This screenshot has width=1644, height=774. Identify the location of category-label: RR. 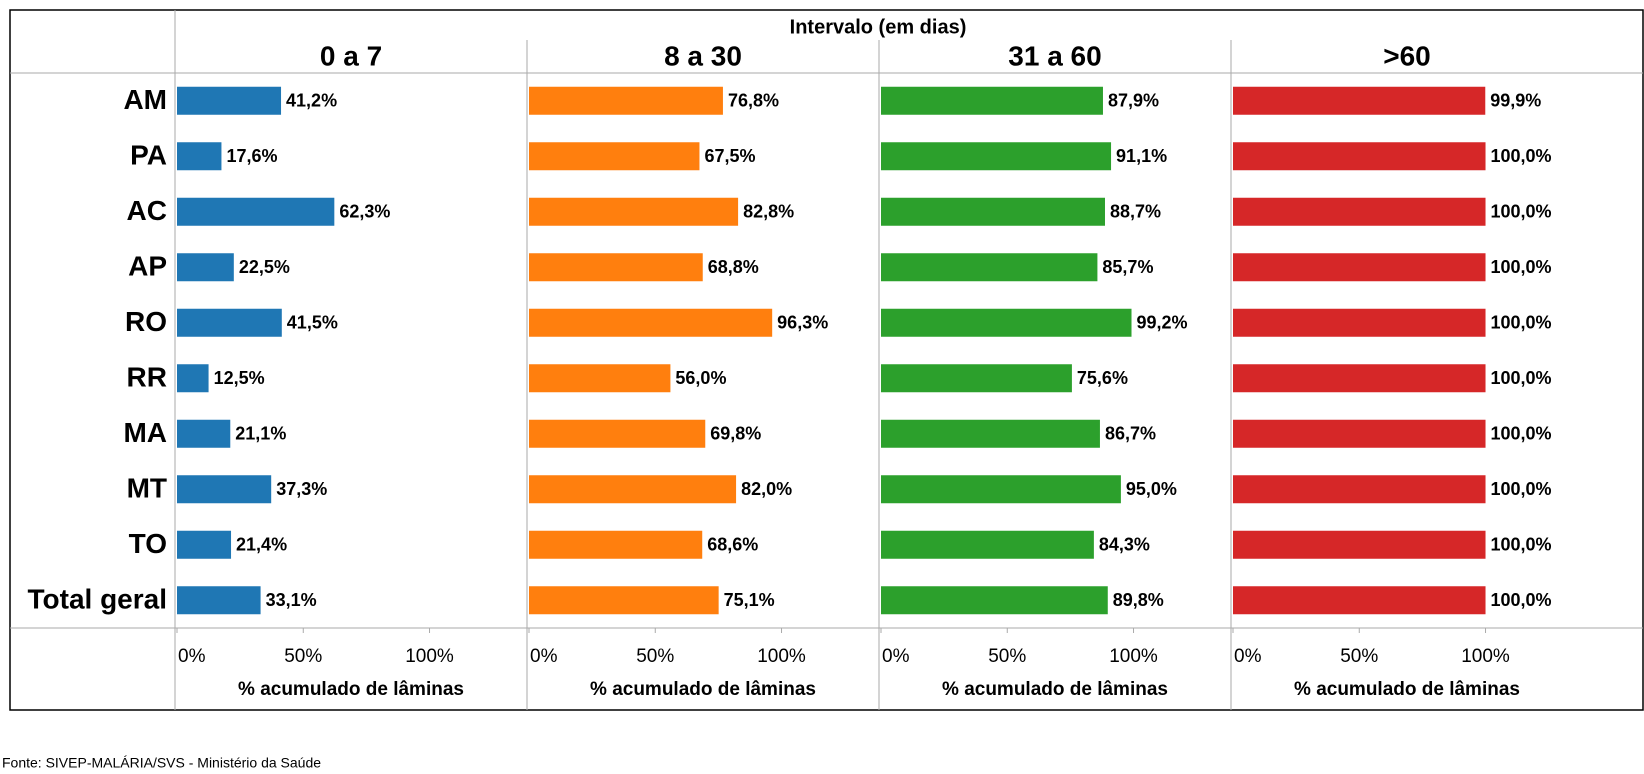
(147, 377).